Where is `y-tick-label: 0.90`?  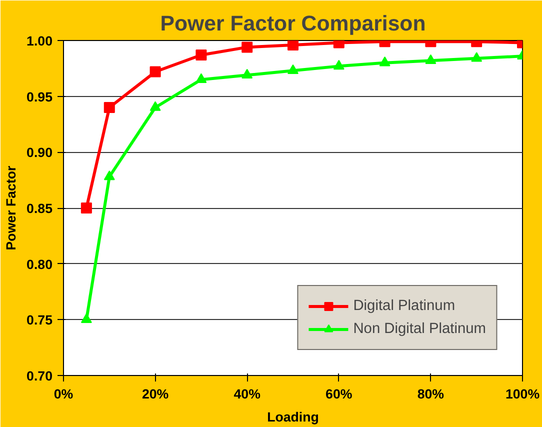
y-tick-label: 0.90 is located at coordinates (39, 152).